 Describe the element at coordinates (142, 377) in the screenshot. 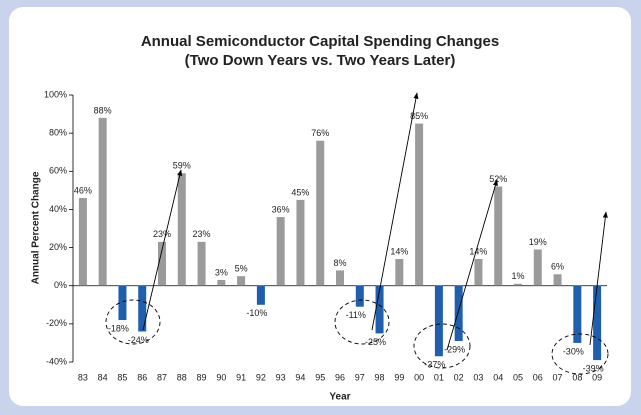

I see `x-tick-label: 86` at that location.